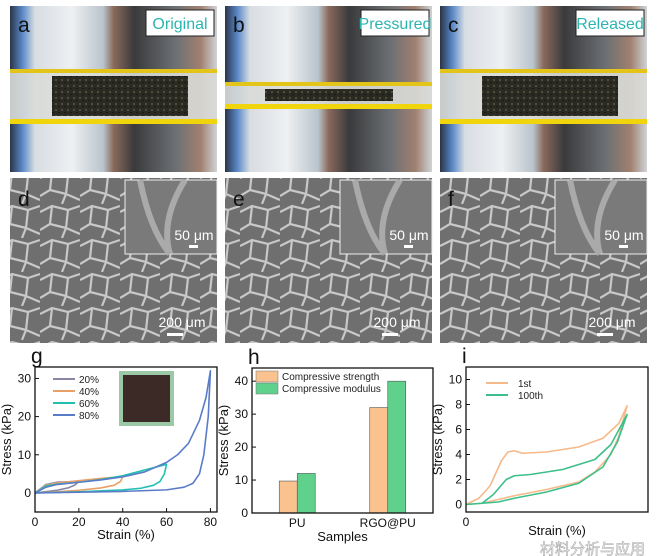 The width and height of the screenshot is (660, 556). What do you see at coordinates (254, 357) in the screenshot?
I see `panel-letter: h` at bounding box center [254, 357].